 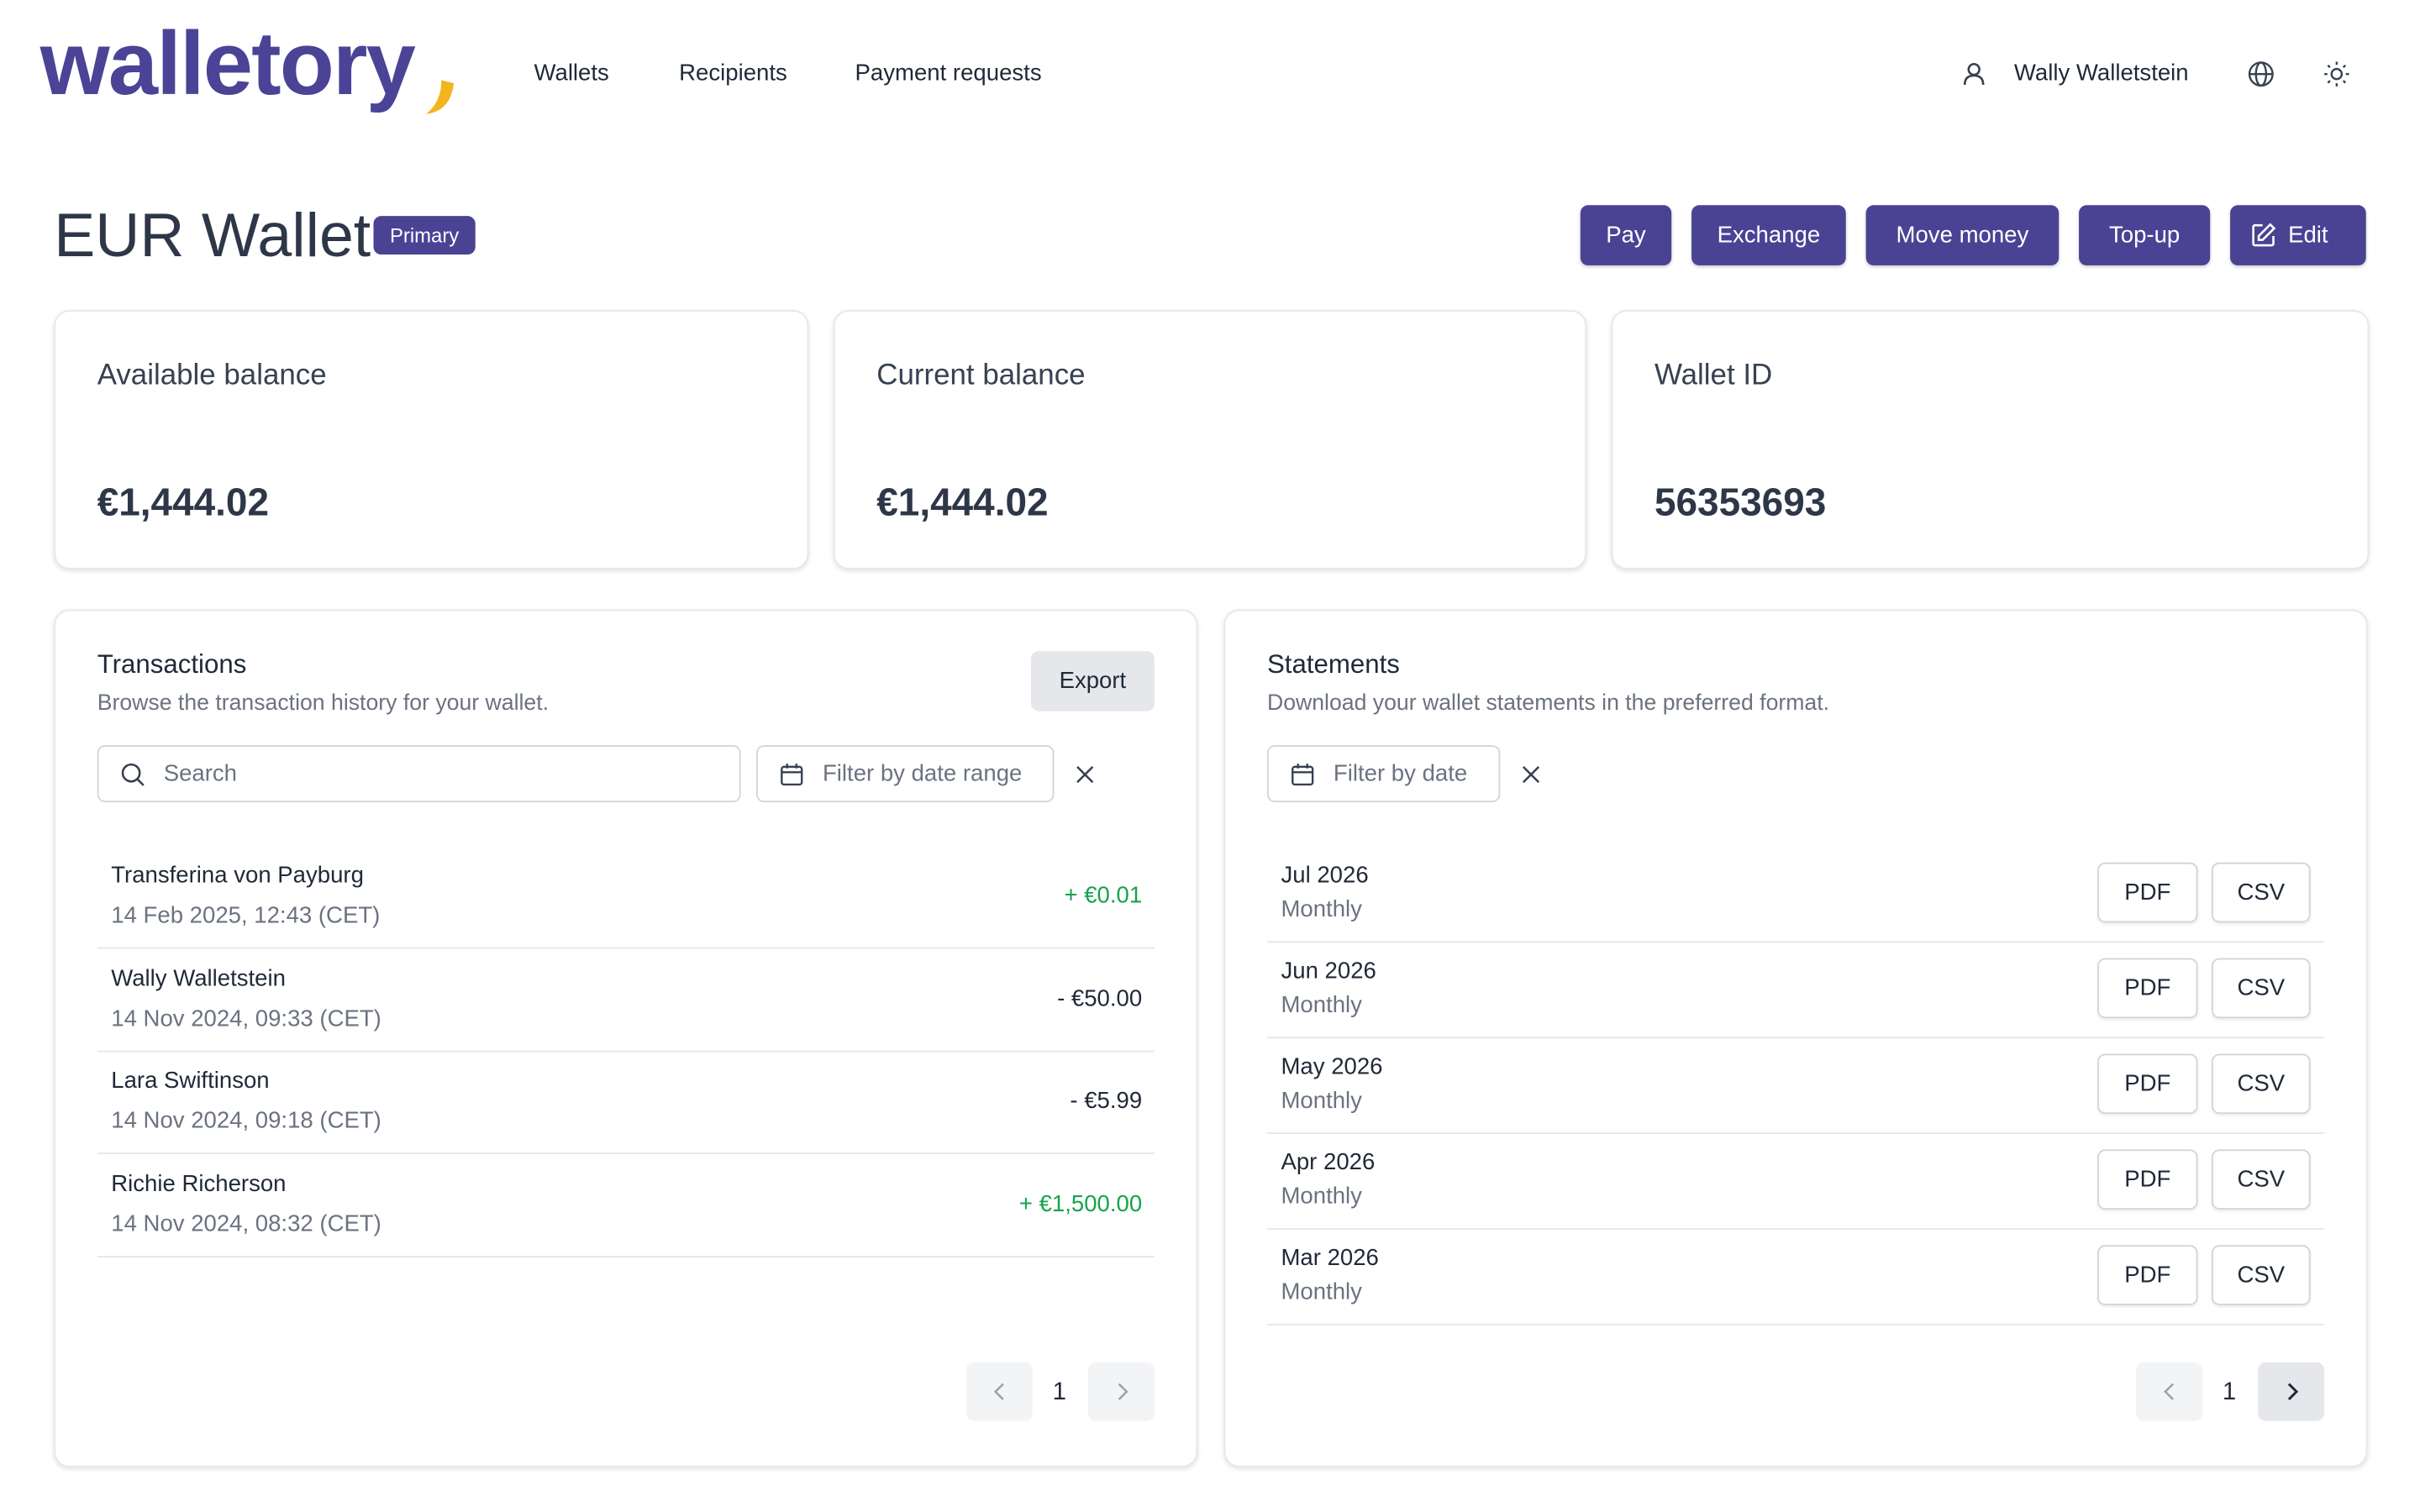 I want to click on user-icon, so click(x=1974, y=74).